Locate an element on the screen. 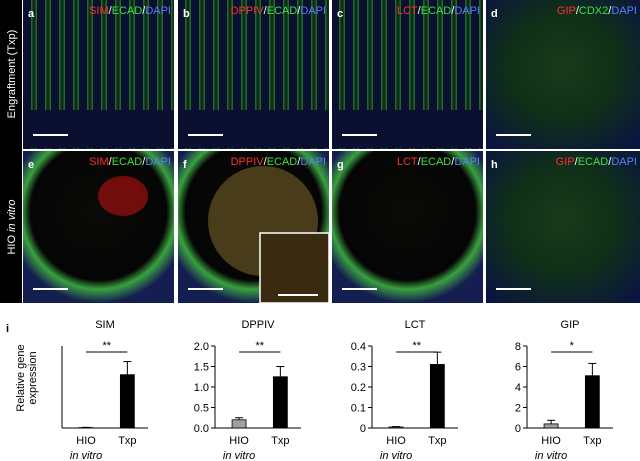 The image size is (640, 461). stain-label: SIM/ECAD/DAPI is located at coordinates (130, 162).